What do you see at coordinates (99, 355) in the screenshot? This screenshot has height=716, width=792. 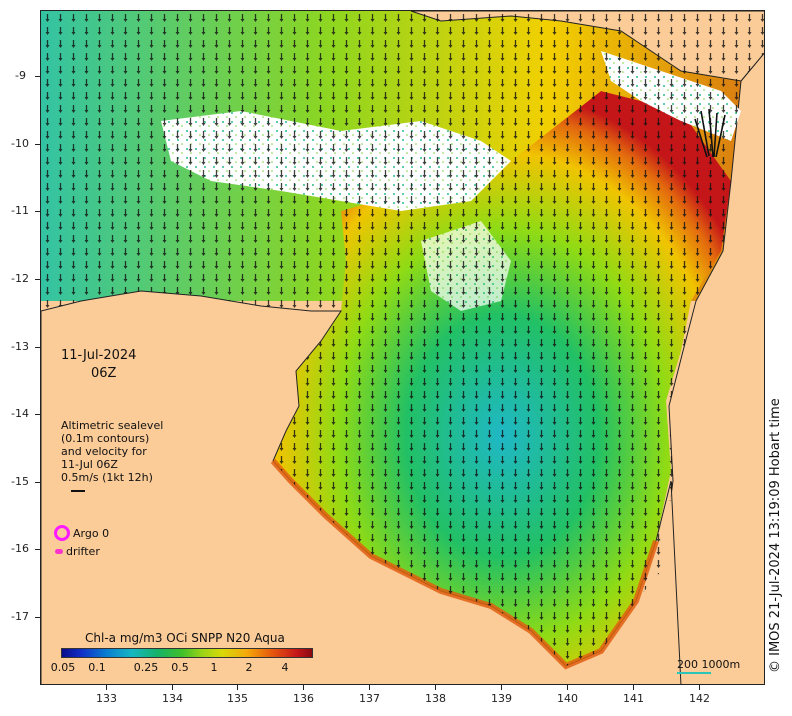 I see `date-label: 11-Jul-2024` at bounding box center [99, 355].